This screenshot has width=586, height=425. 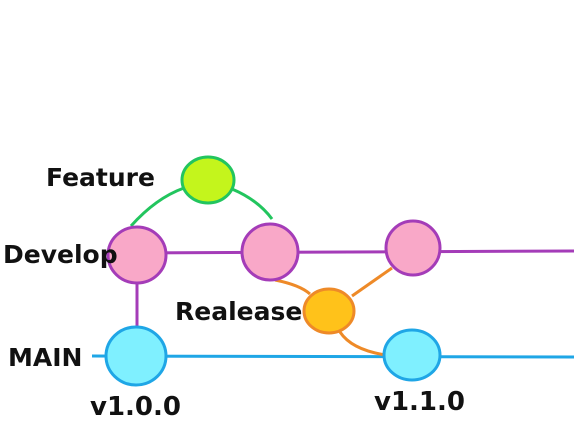 What do you see at coordinates (157, 206) in the screenshot?
I see `develop-to-feature-connector` at bounding box center [157, 206].